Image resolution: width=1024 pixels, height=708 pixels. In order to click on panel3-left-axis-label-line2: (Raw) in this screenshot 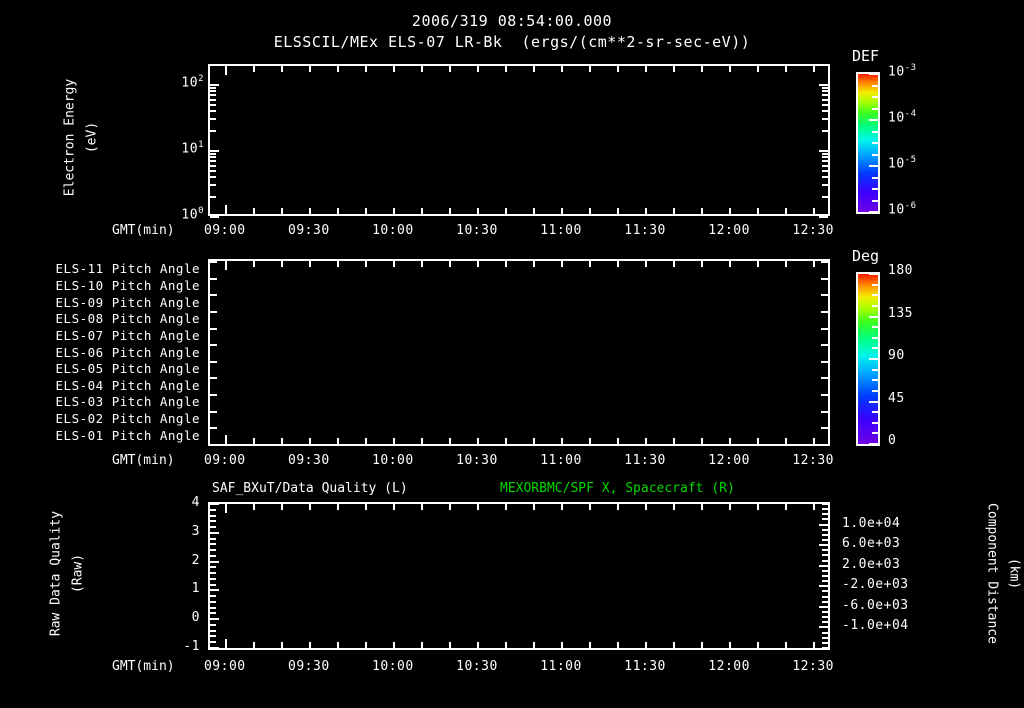, I will do `click(78, 573)`.